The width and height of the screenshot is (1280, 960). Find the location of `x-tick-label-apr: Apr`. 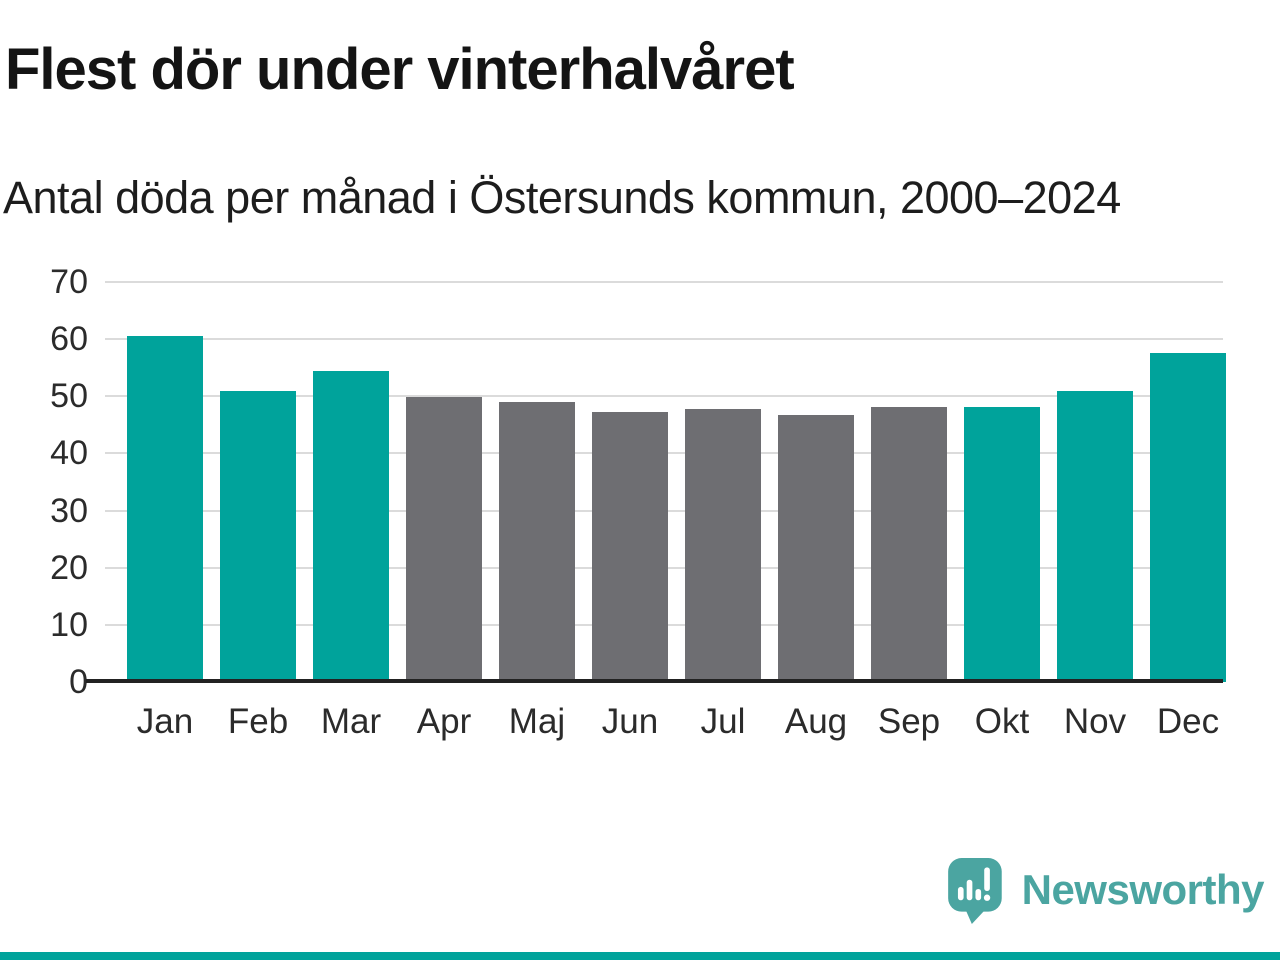

x-tick-label-apr: Apr is located at coordinates (444, 721).